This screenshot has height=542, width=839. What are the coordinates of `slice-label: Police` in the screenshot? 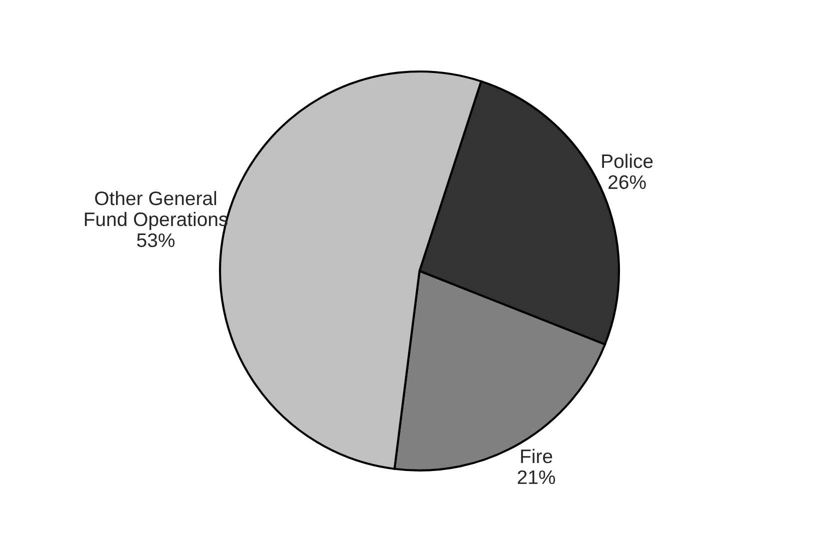 It's located at (627, 161).